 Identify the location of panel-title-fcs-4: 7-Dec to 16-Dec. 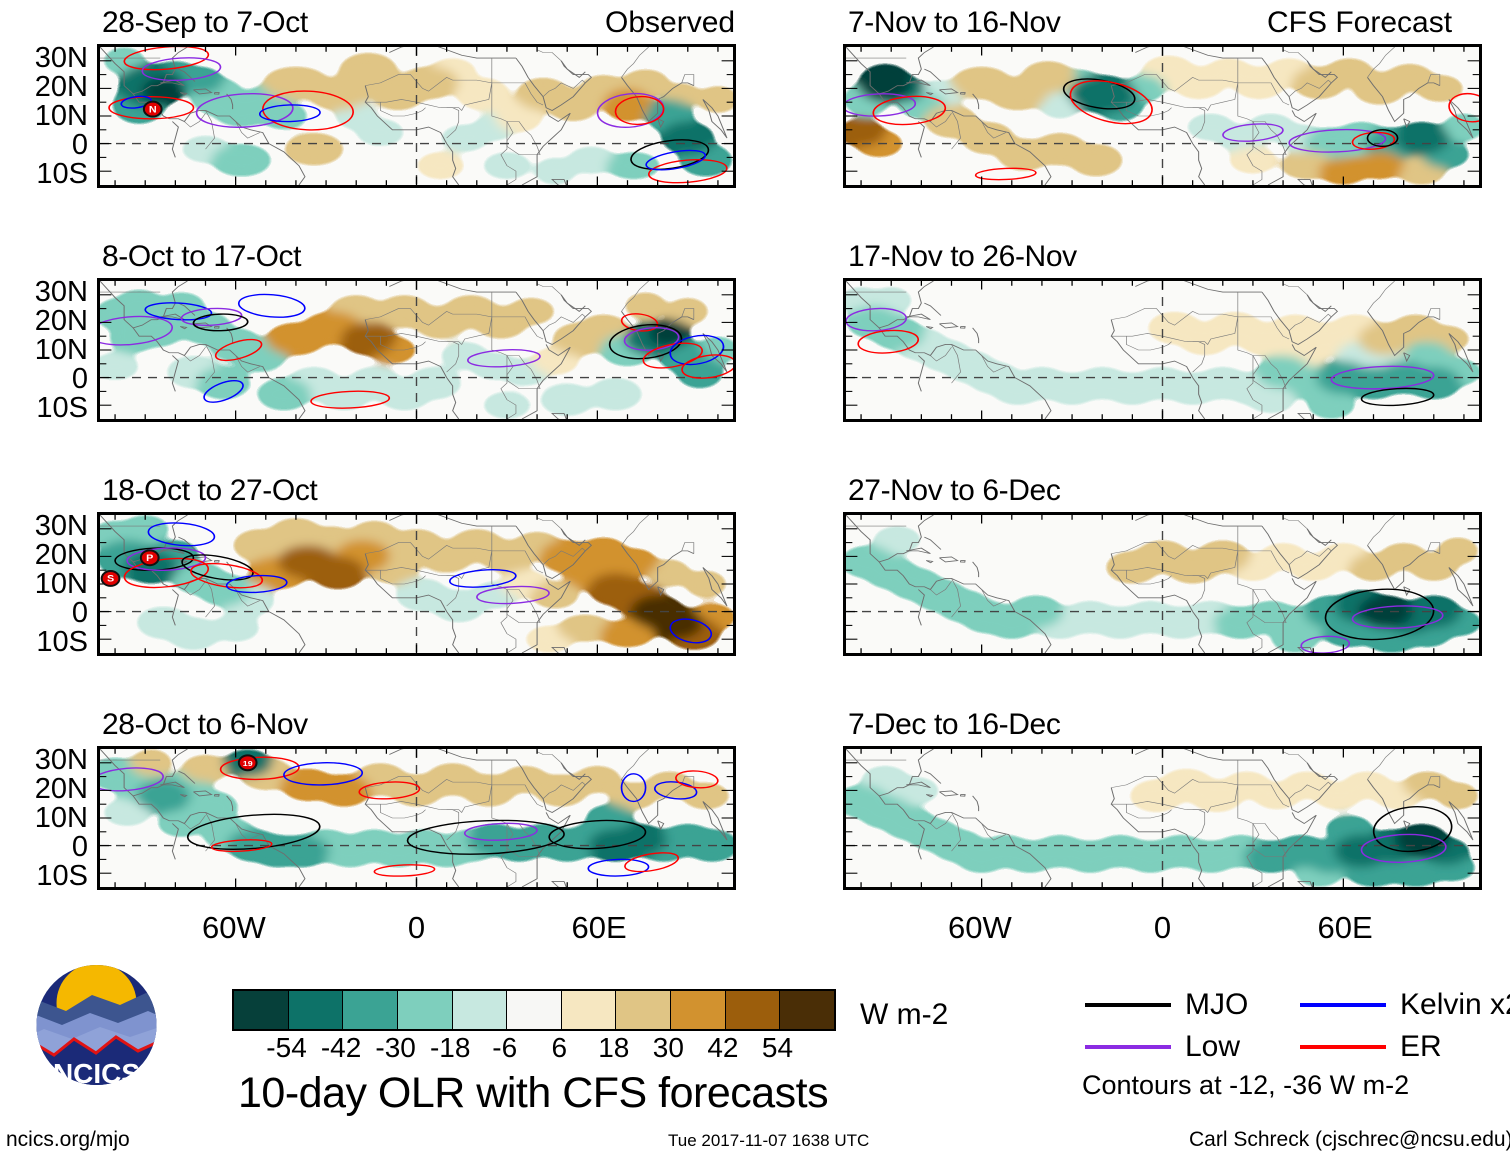
(954, 724).